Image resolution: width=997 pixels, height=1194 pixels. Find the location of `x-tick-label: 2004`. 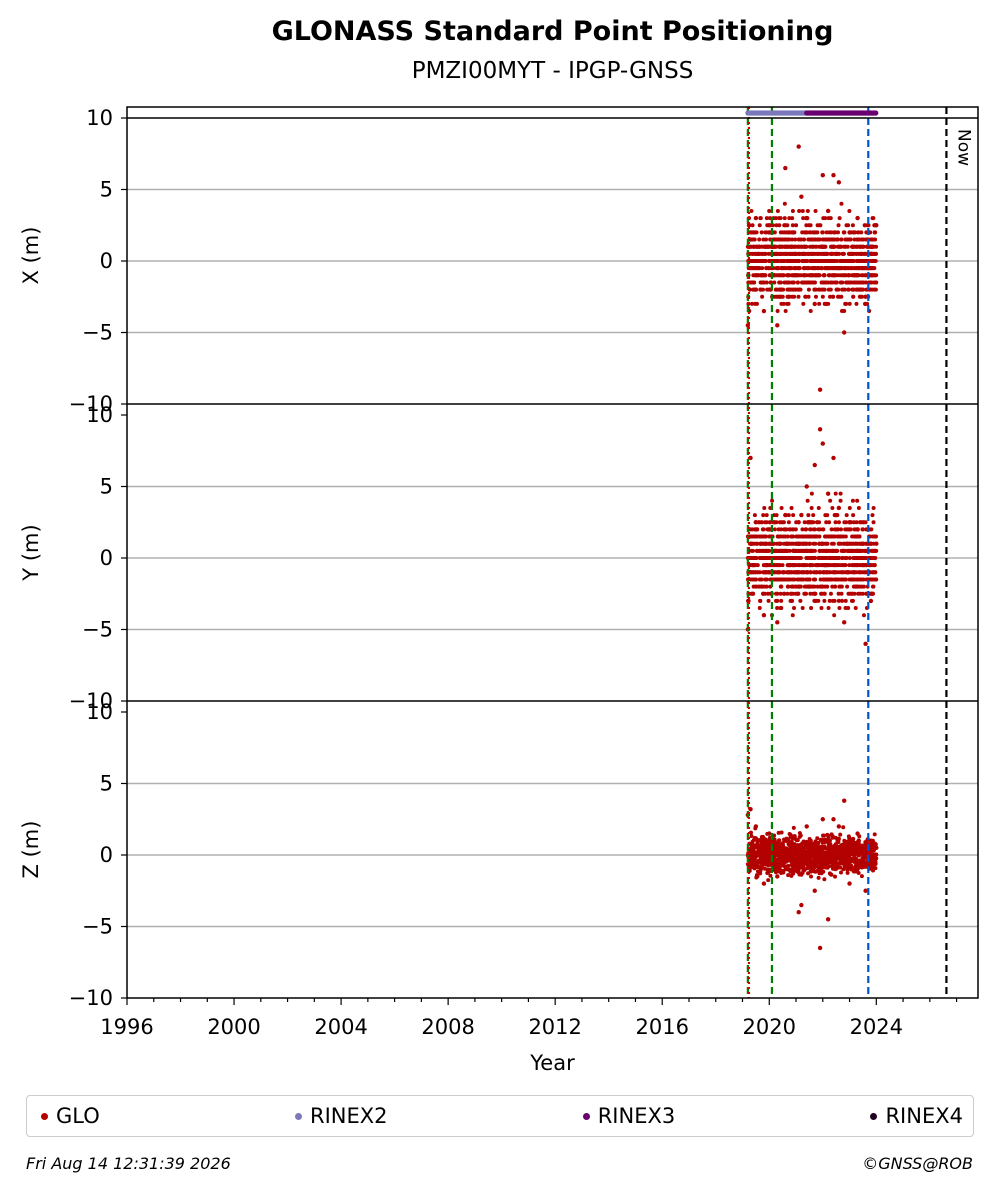

x-tick-label: 2004 is located at coordinates (340, 1027).